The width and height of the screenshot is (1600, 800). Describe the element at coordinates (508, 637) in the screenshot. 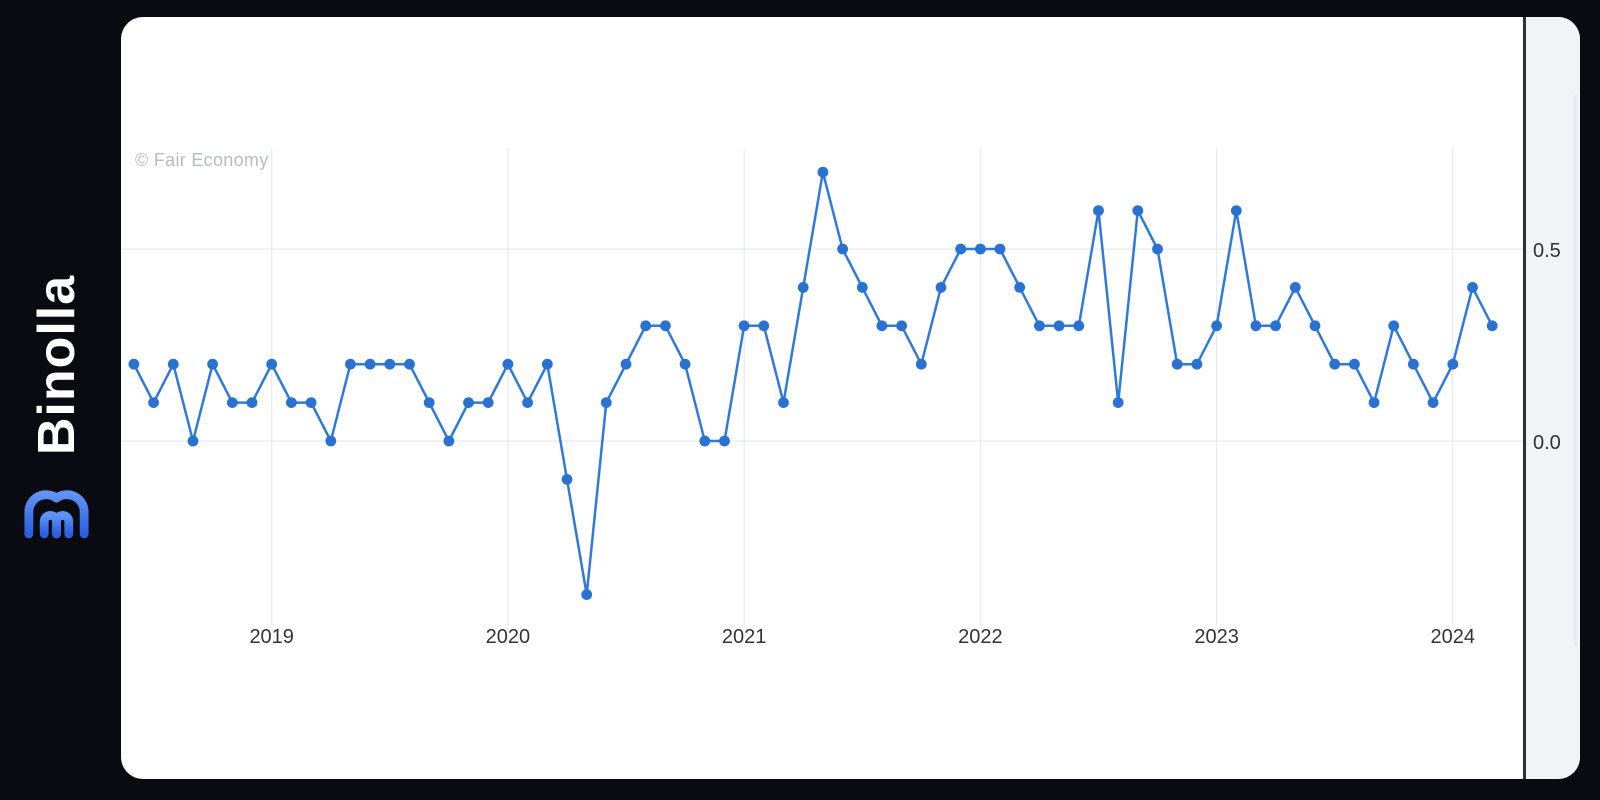

I see `x-tick-label: 2020` at that location.